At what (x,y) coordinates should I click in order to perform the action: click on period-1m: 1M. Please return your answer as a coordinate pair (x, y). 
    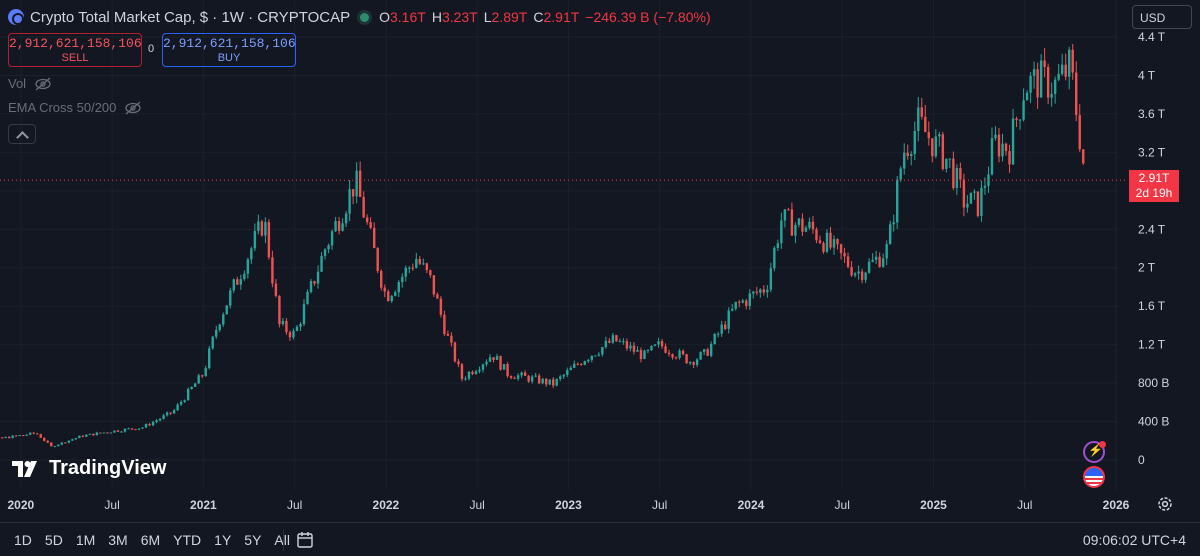
    Looking at the image, I should click on (85, 540).